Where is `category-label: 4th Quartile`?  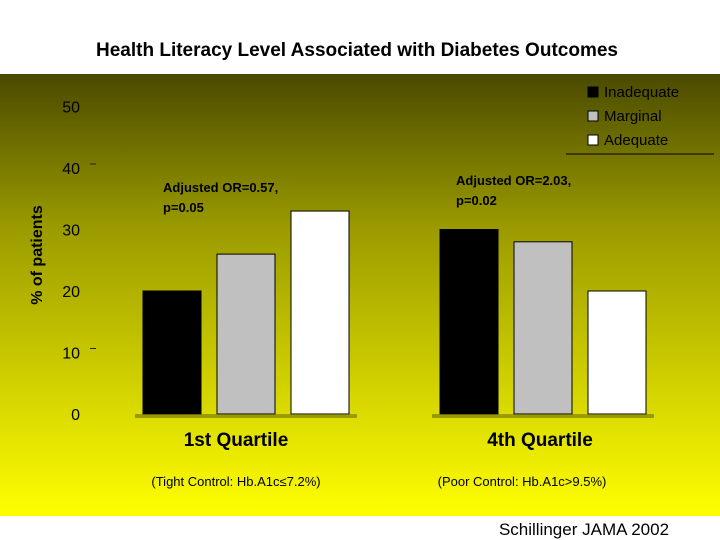 category-label: 4th Quartile is located at coordinates (540, 440).